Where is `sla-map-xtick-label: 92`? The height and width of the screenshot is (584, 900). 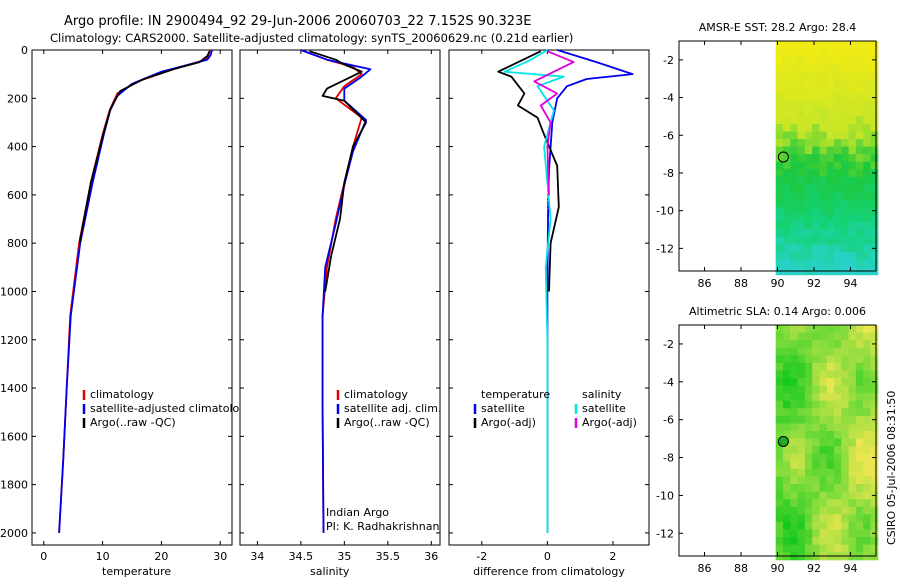
sla-map-xtick-label: 92 is located at coordinates (814, 568).